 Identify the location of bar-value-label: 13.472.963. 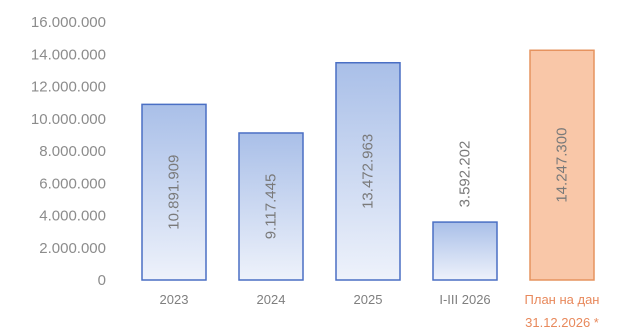
(368, 171).